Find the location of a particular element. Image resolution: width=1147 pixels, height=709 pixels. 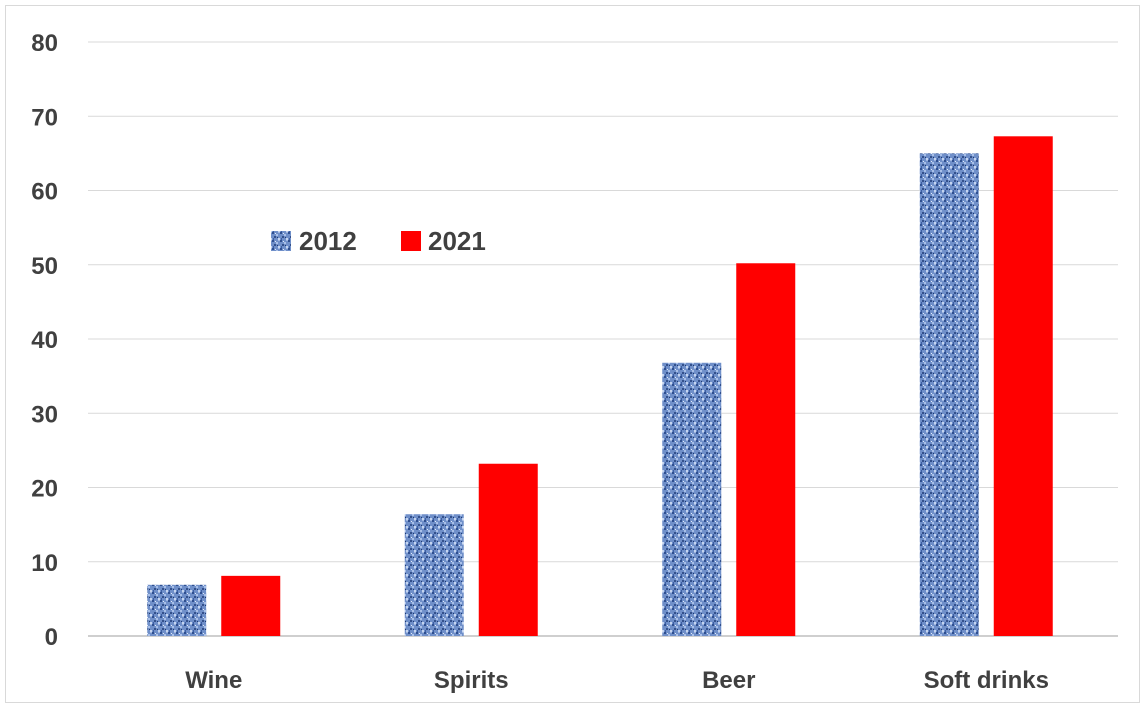

bar-2021-beer is located at coordinates (766, 449).